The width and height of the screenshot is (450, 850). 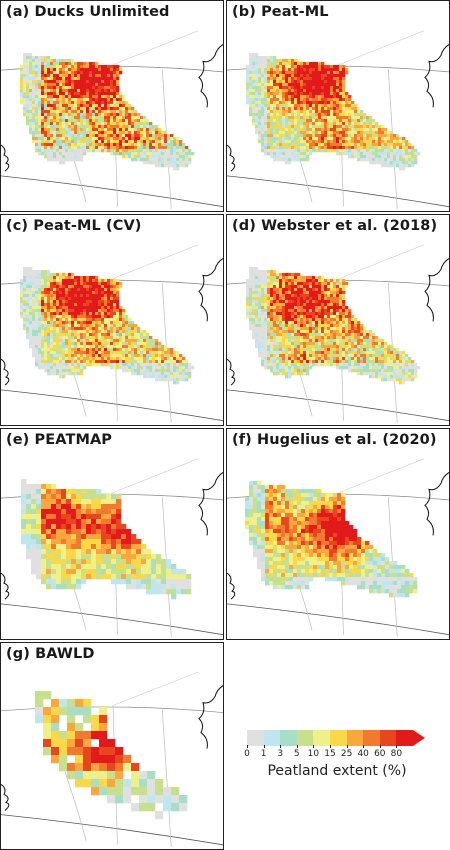 What do you see at coordinates (337, 761) in the screenshot?
I see `colorbar-legend: 0 1 3 5 10 15 25 40 60 80 Peatland extent (%)` at bounding box center [337, 761].